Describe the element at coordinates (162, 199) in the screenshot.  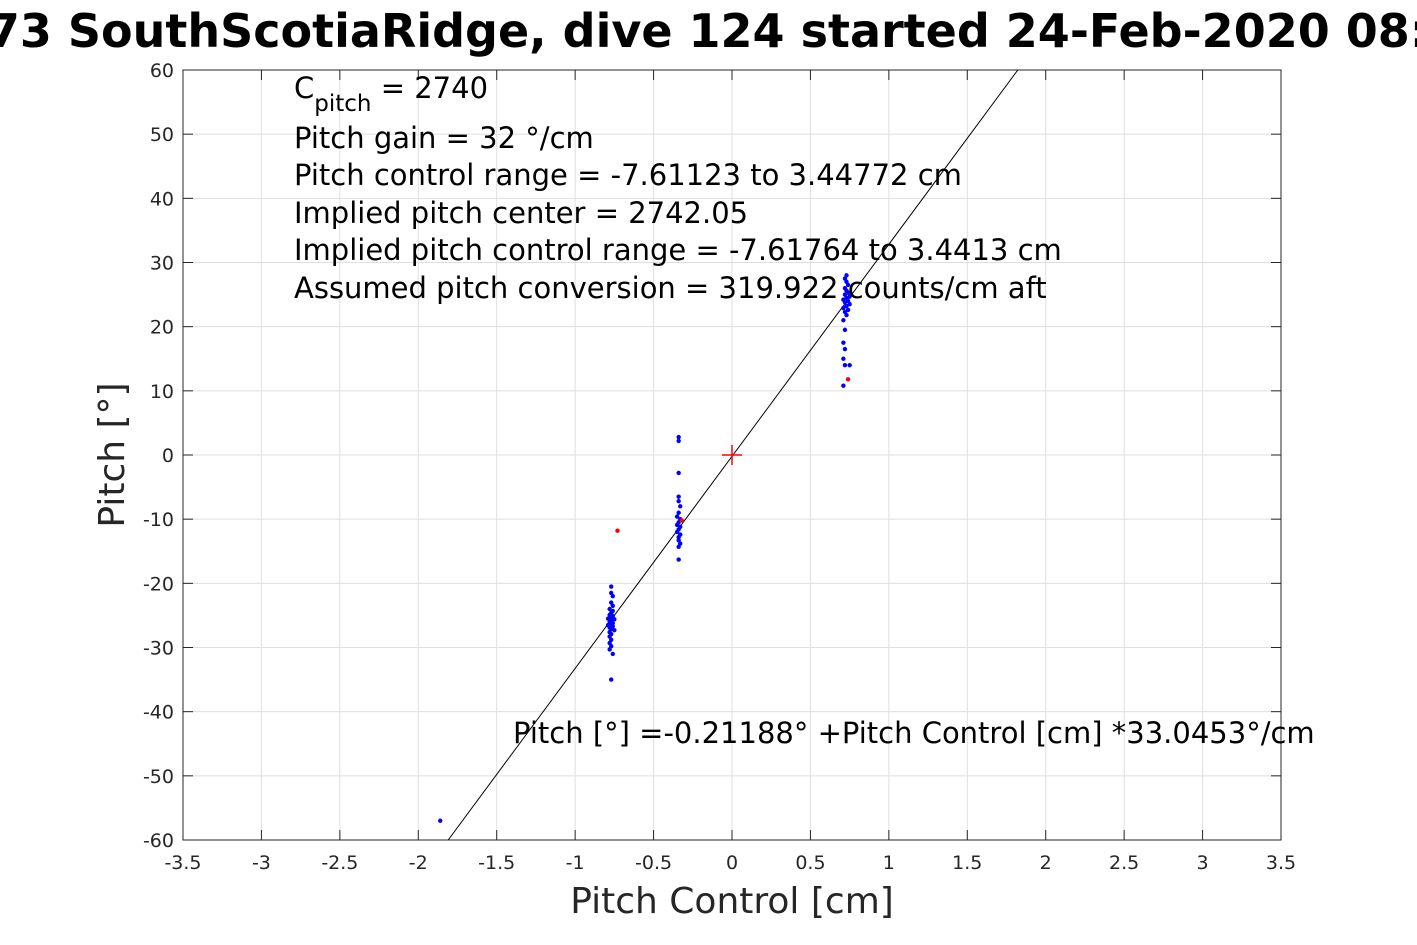
I see `y-tick-label: 40` at that location.